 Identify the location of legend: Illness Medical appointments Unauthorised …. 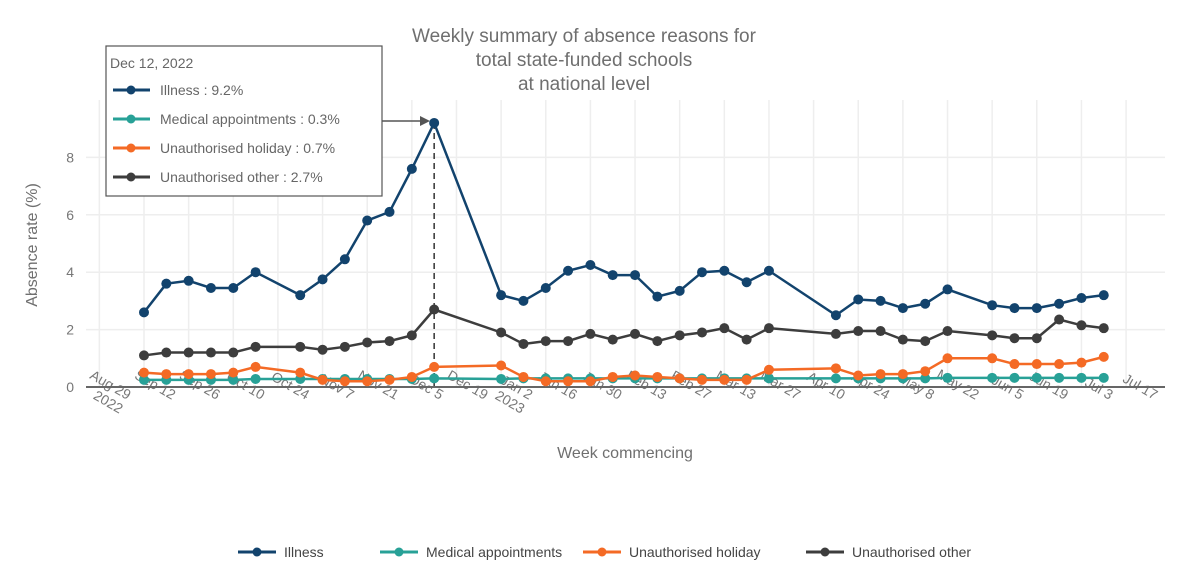
(604, 552).